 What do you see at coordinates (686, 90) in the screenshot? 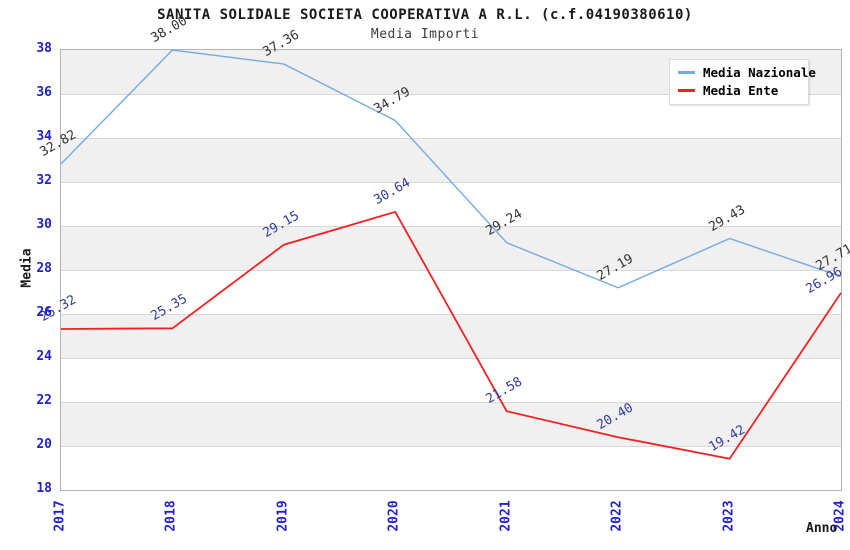
I see `legend-line-icon-red` at bounding box center [686, 90].